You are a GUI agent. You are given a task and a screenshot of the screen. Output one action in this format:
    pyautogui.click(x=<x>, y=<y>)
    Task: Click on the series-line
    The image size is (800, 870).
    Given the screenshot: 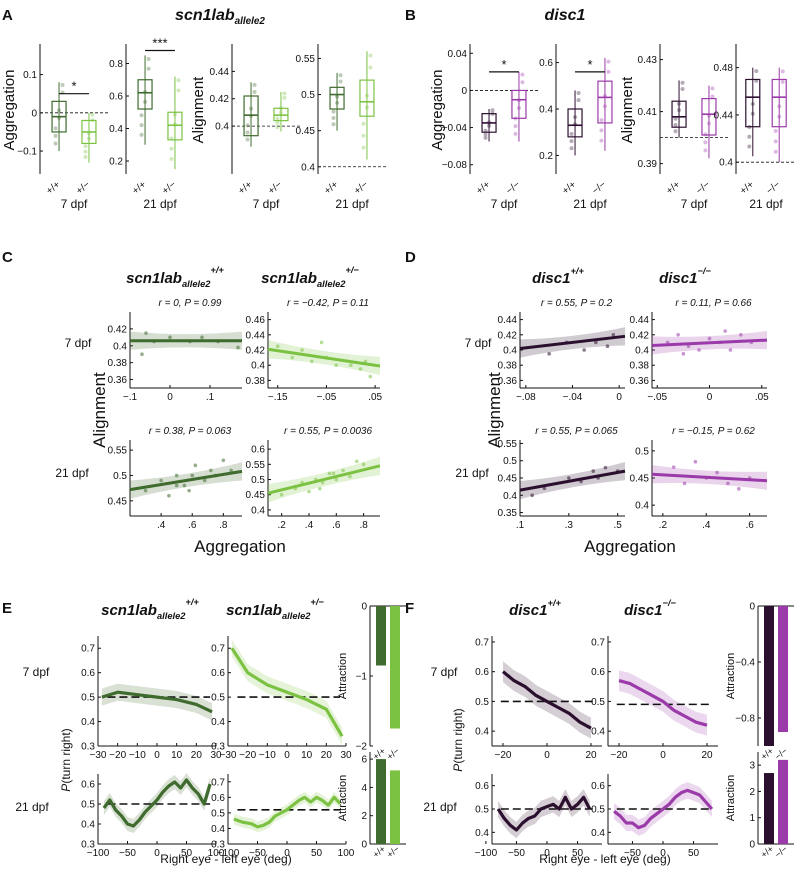 What is the action you would take?
    pyautogui.click(x=546, y=700)
    